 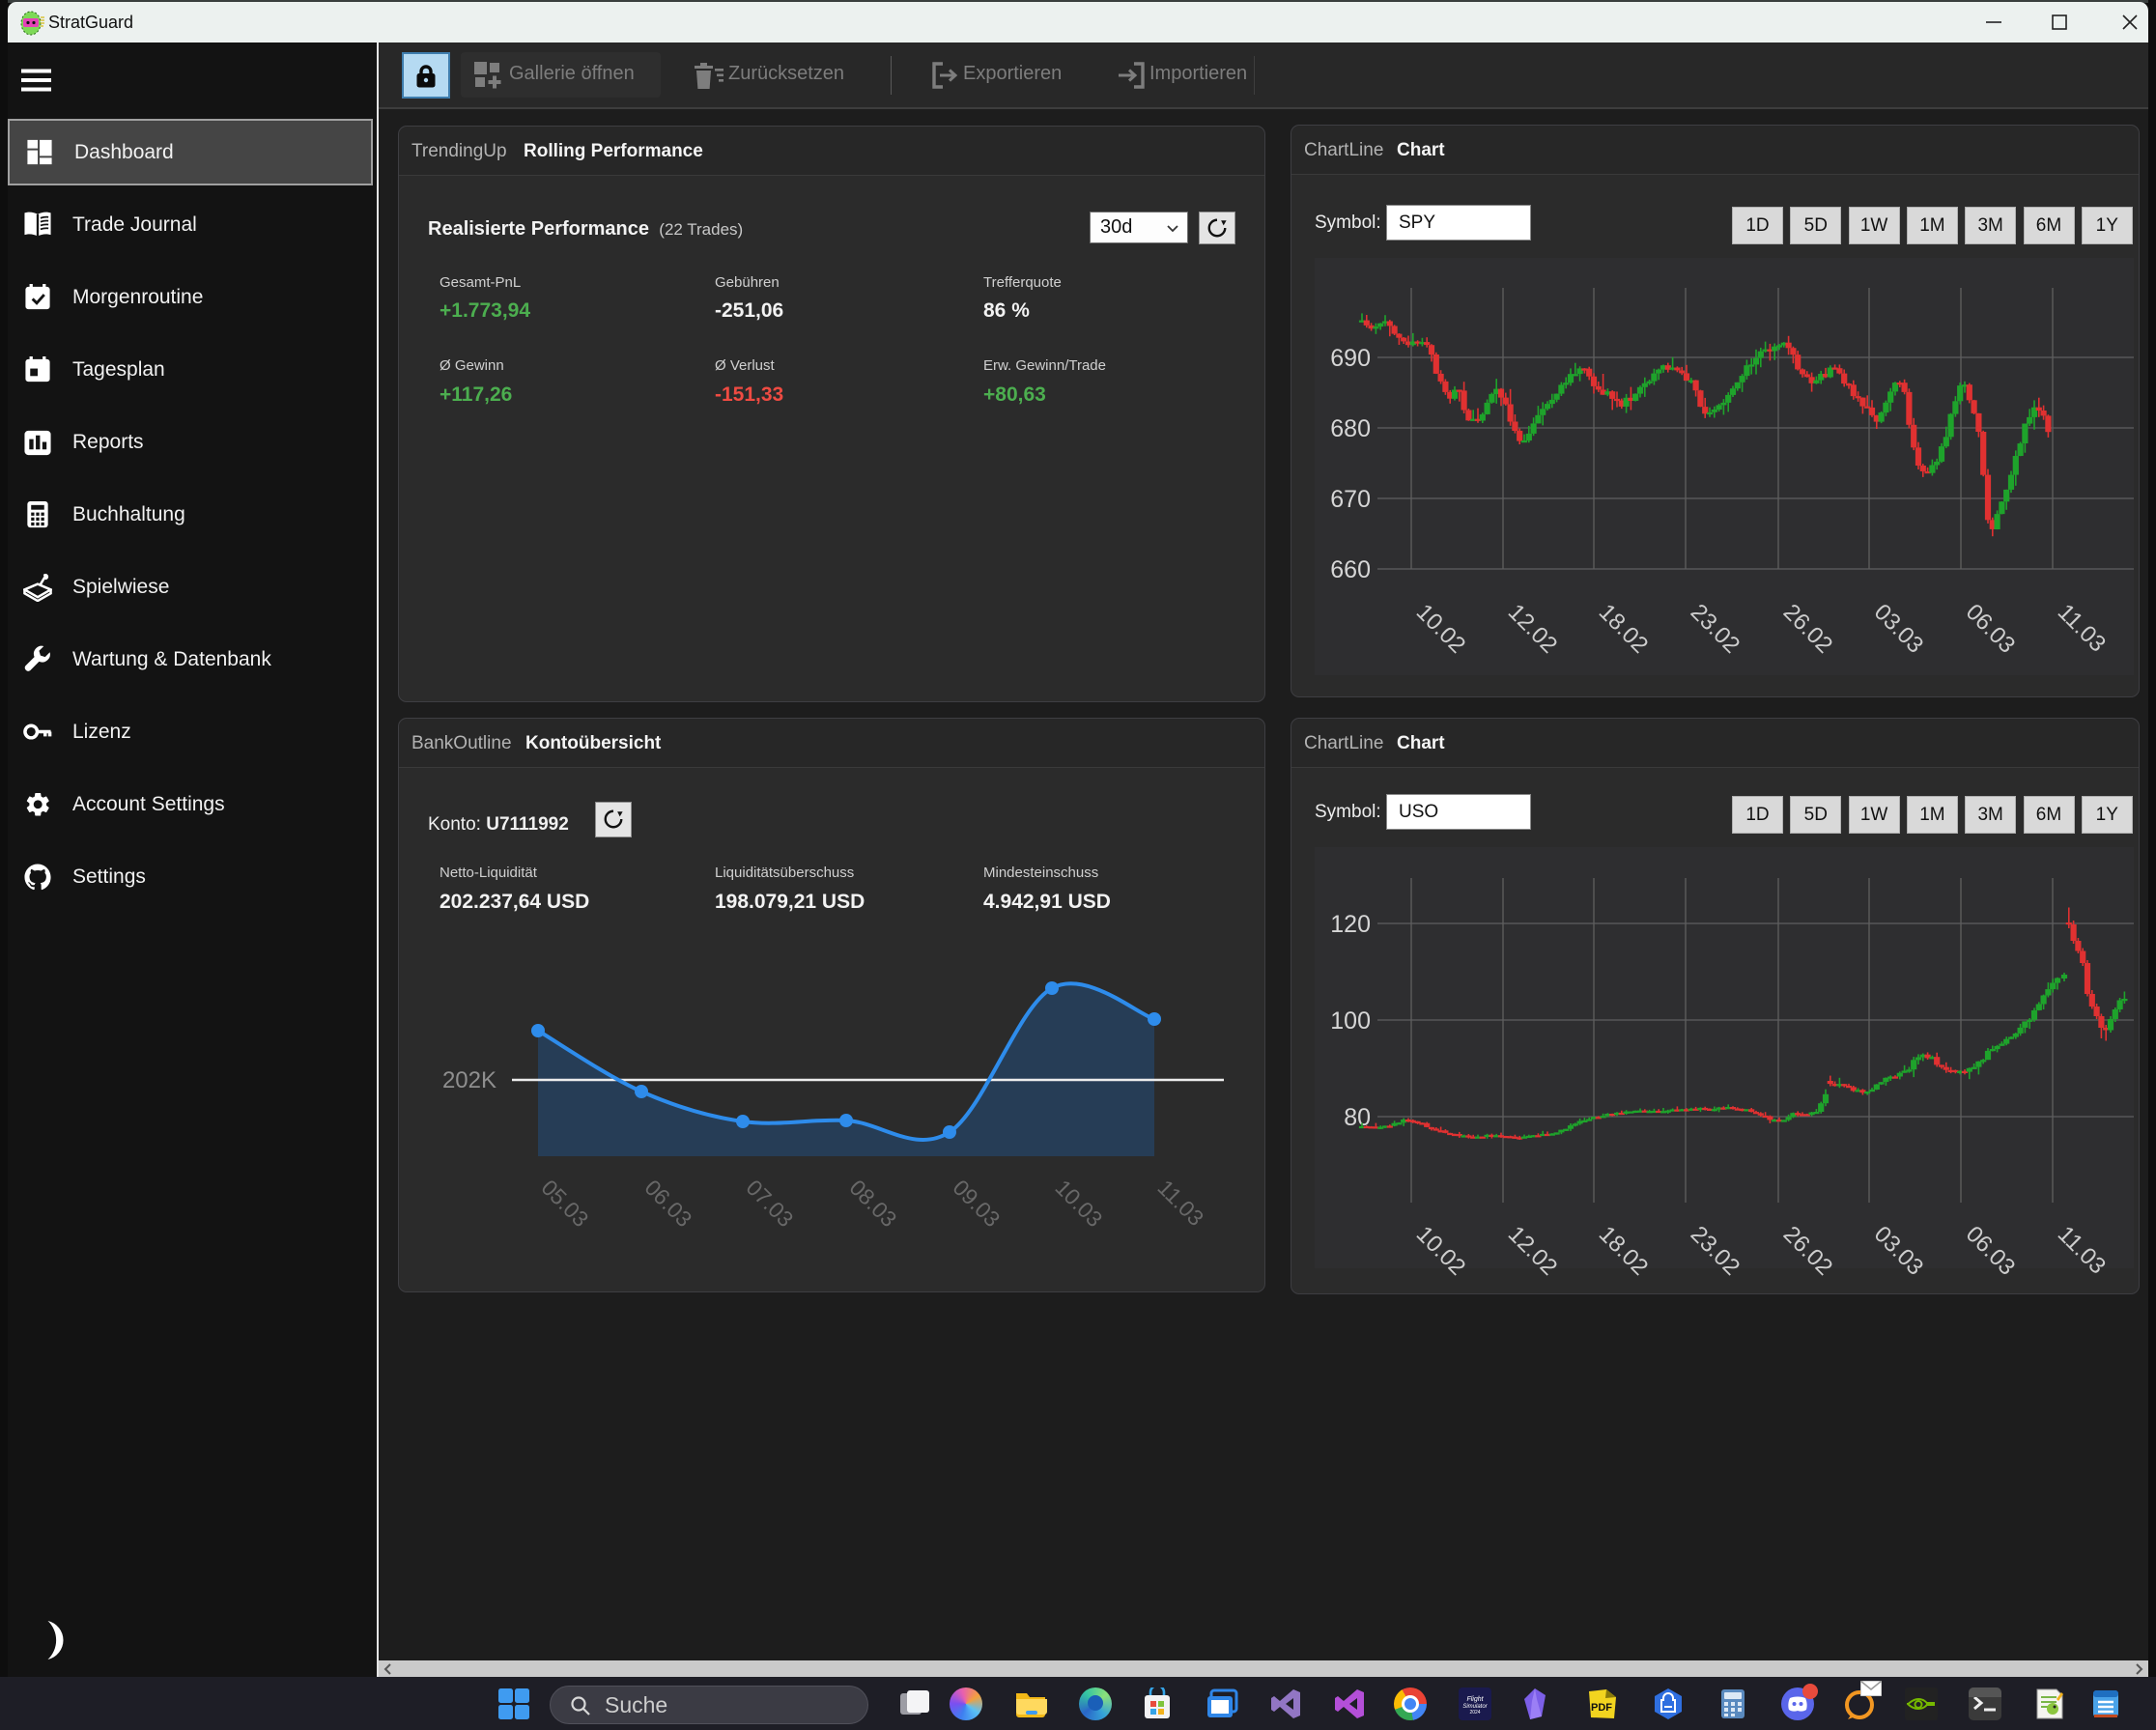 I want to click on svg-text: 660, so click(x=1350, y=569).